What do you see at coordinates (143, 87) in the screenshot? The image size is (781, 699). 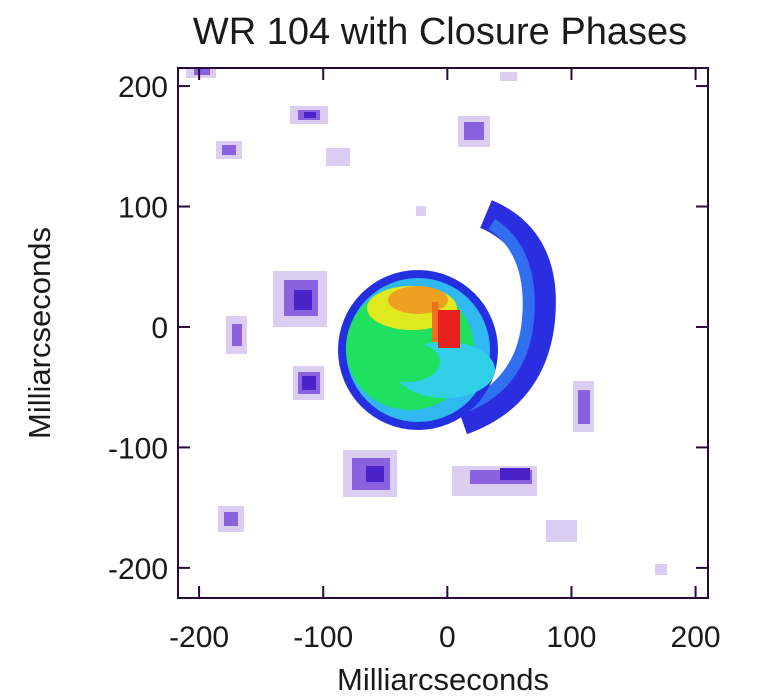 I see `y-tick-label: 200` at bounding box center [143, 87].